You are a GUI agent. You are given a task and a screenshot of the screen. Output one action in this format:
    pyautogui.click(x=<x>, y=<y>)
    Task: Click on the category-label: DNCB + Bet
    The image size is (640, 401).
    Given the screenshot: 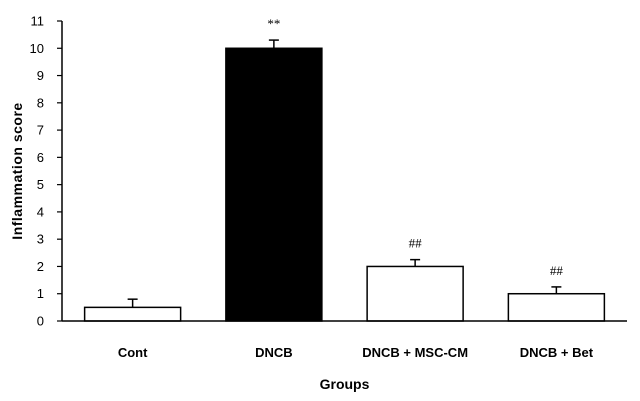 What is the action you would take?
    pyautogui.click(x=557, y=352)
    